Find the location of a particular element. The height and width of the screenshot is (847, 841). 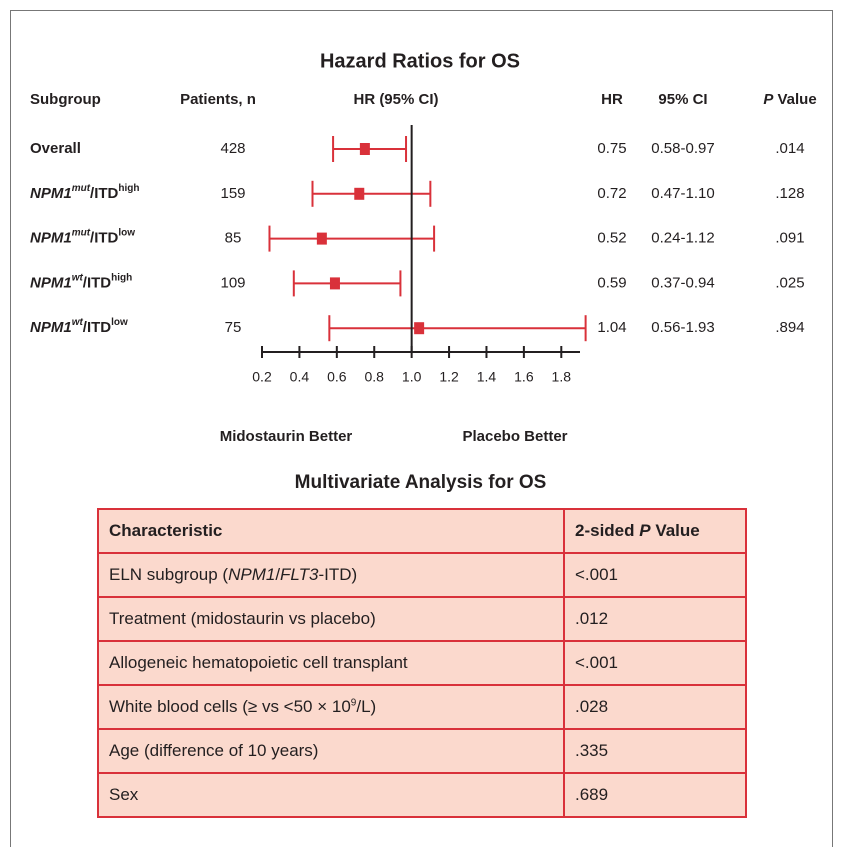

table-title: Multivariate Analysis for OS is located at coordinates (420, 482).